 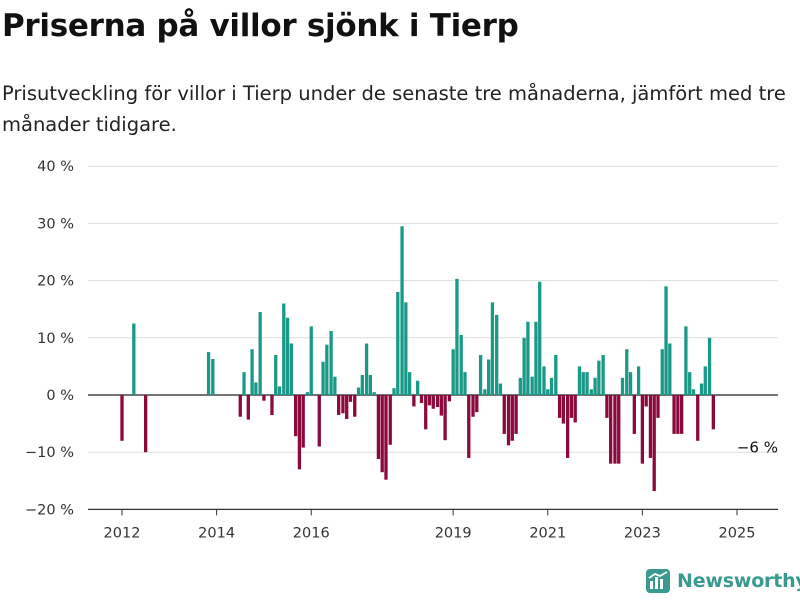 What do you see at coordinates (55, 224) in the screenshot?
I see `y-tick-label: 30 %` at bounding box center [55, 224].